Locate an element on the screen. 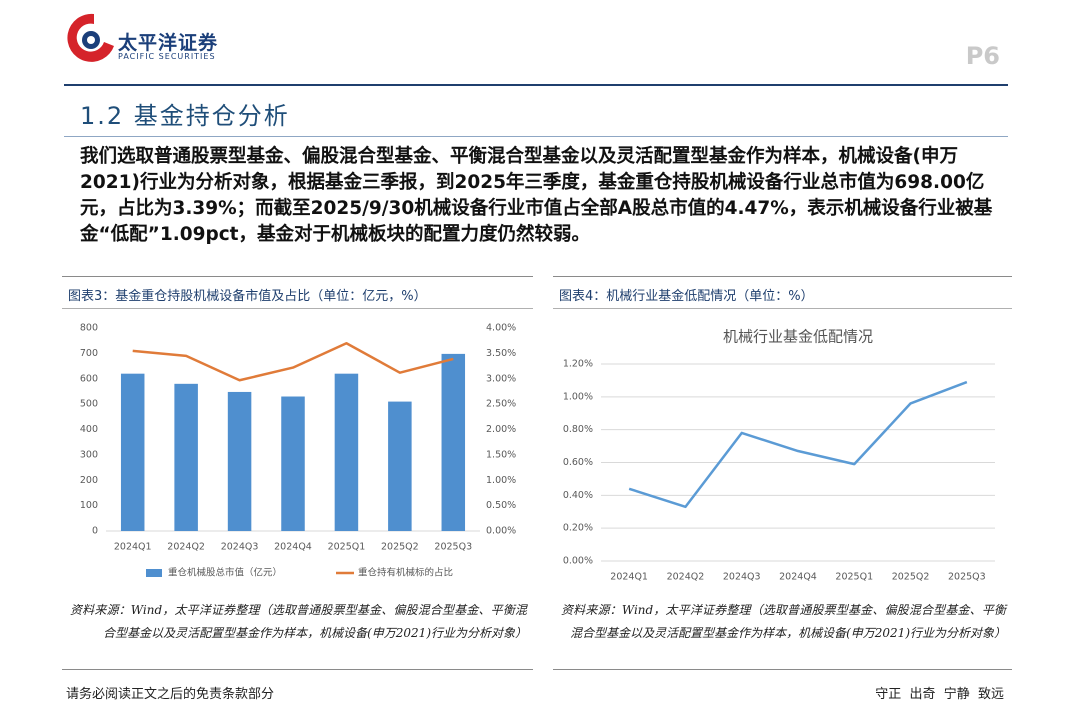  y-tick-label: 100 is located at coordinates (89, 505).